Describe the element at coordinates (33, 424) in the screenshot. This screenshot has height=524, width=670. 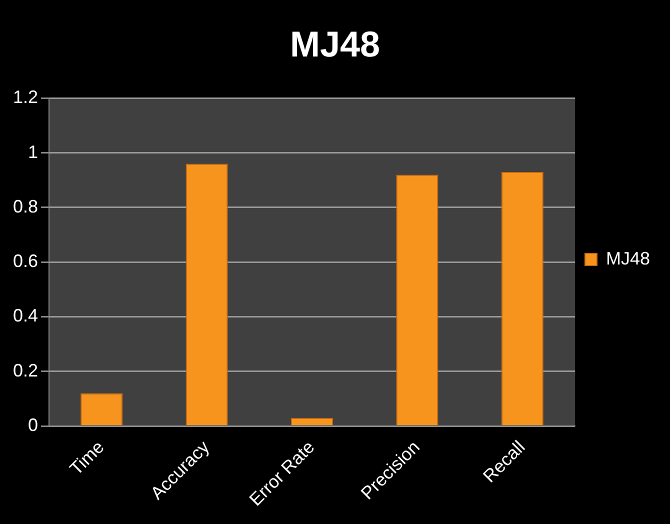
I see `y-tick-label: 0` at that location.